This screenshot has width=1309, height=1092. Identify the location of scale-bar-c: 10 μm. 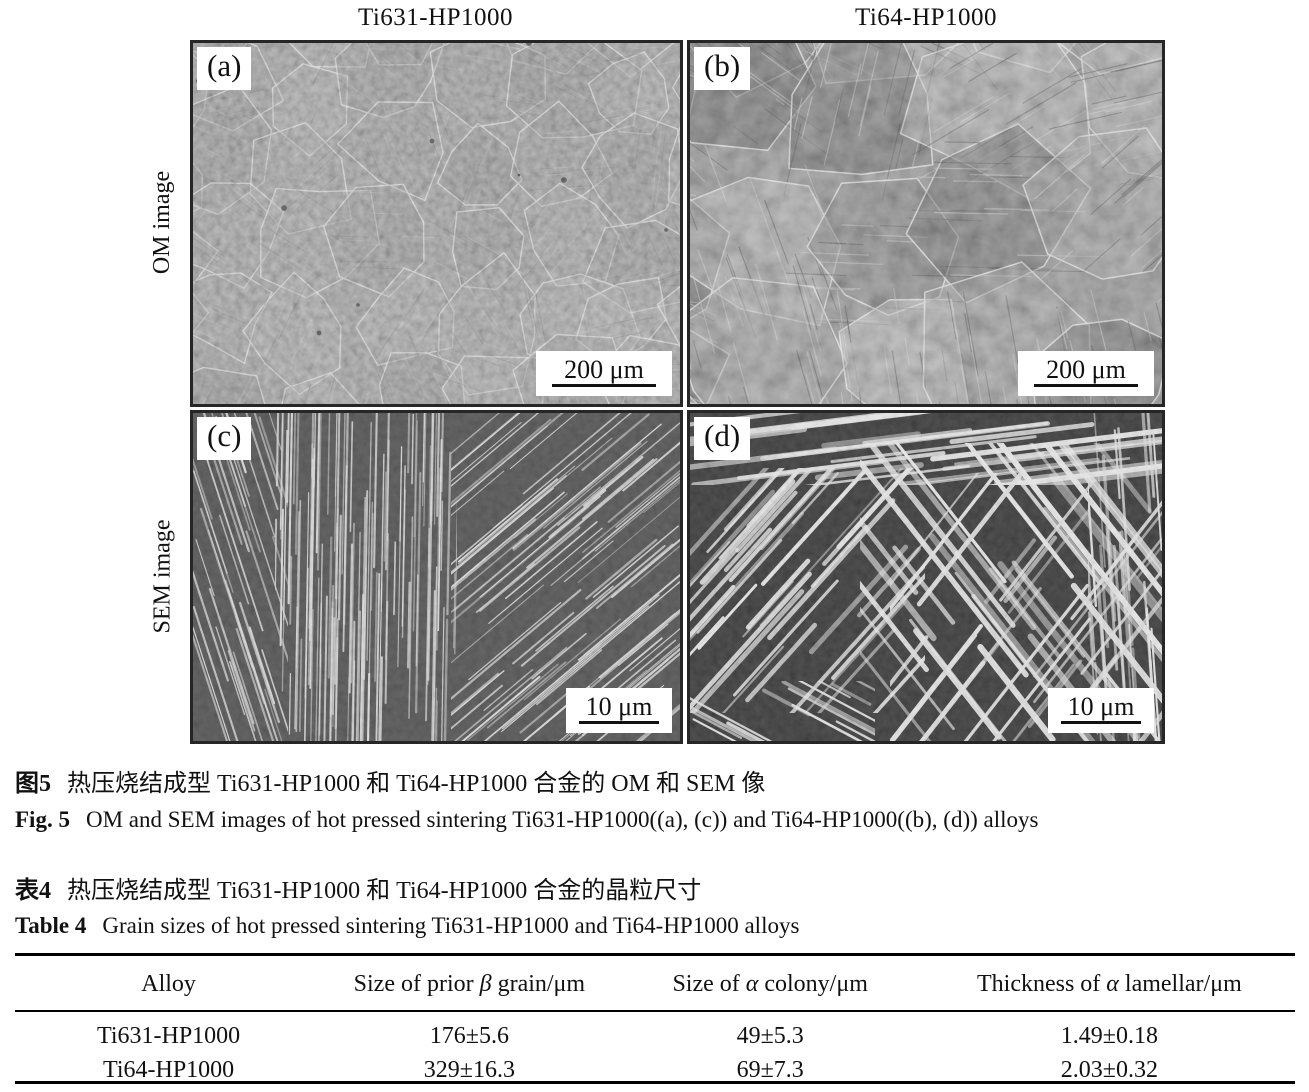
(619, 710).